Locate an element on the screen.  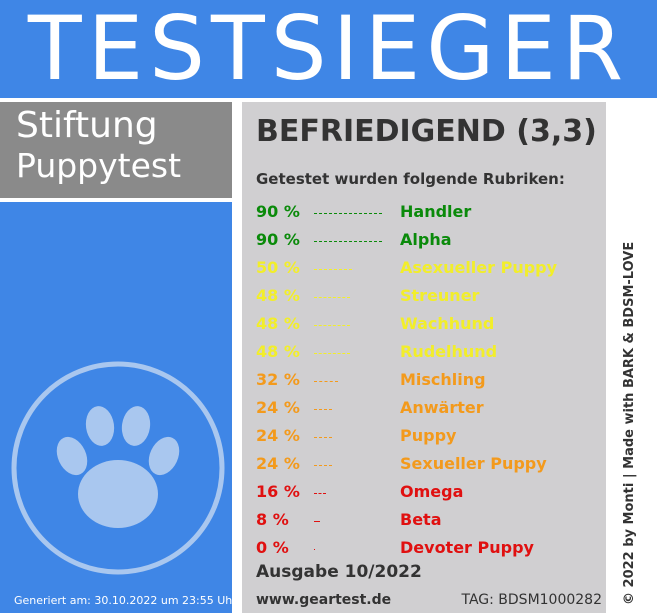
category-name: Handler is located at coordinates (436, 211).